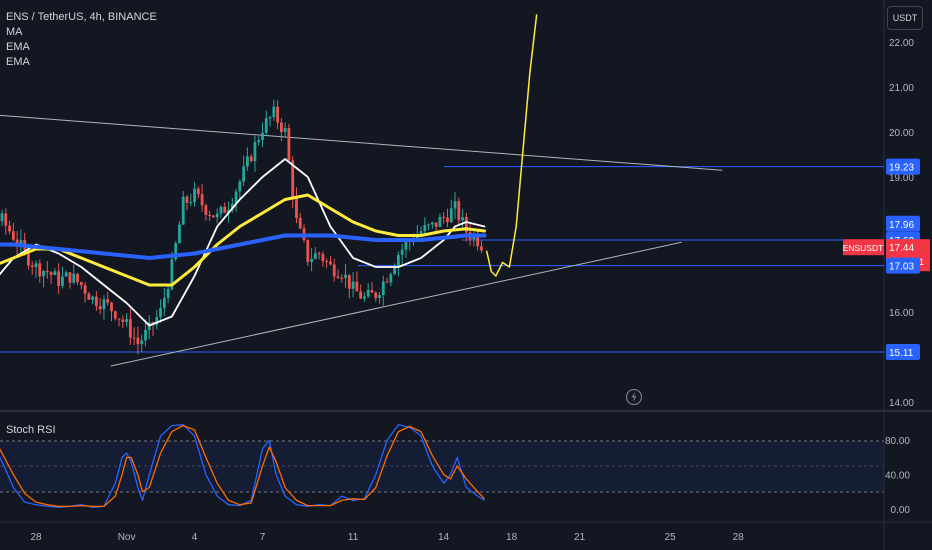 Image resolution: width=932 pixels, height=550 pixels. I want to click on time-tick-label: Nov, so click(127, 537).